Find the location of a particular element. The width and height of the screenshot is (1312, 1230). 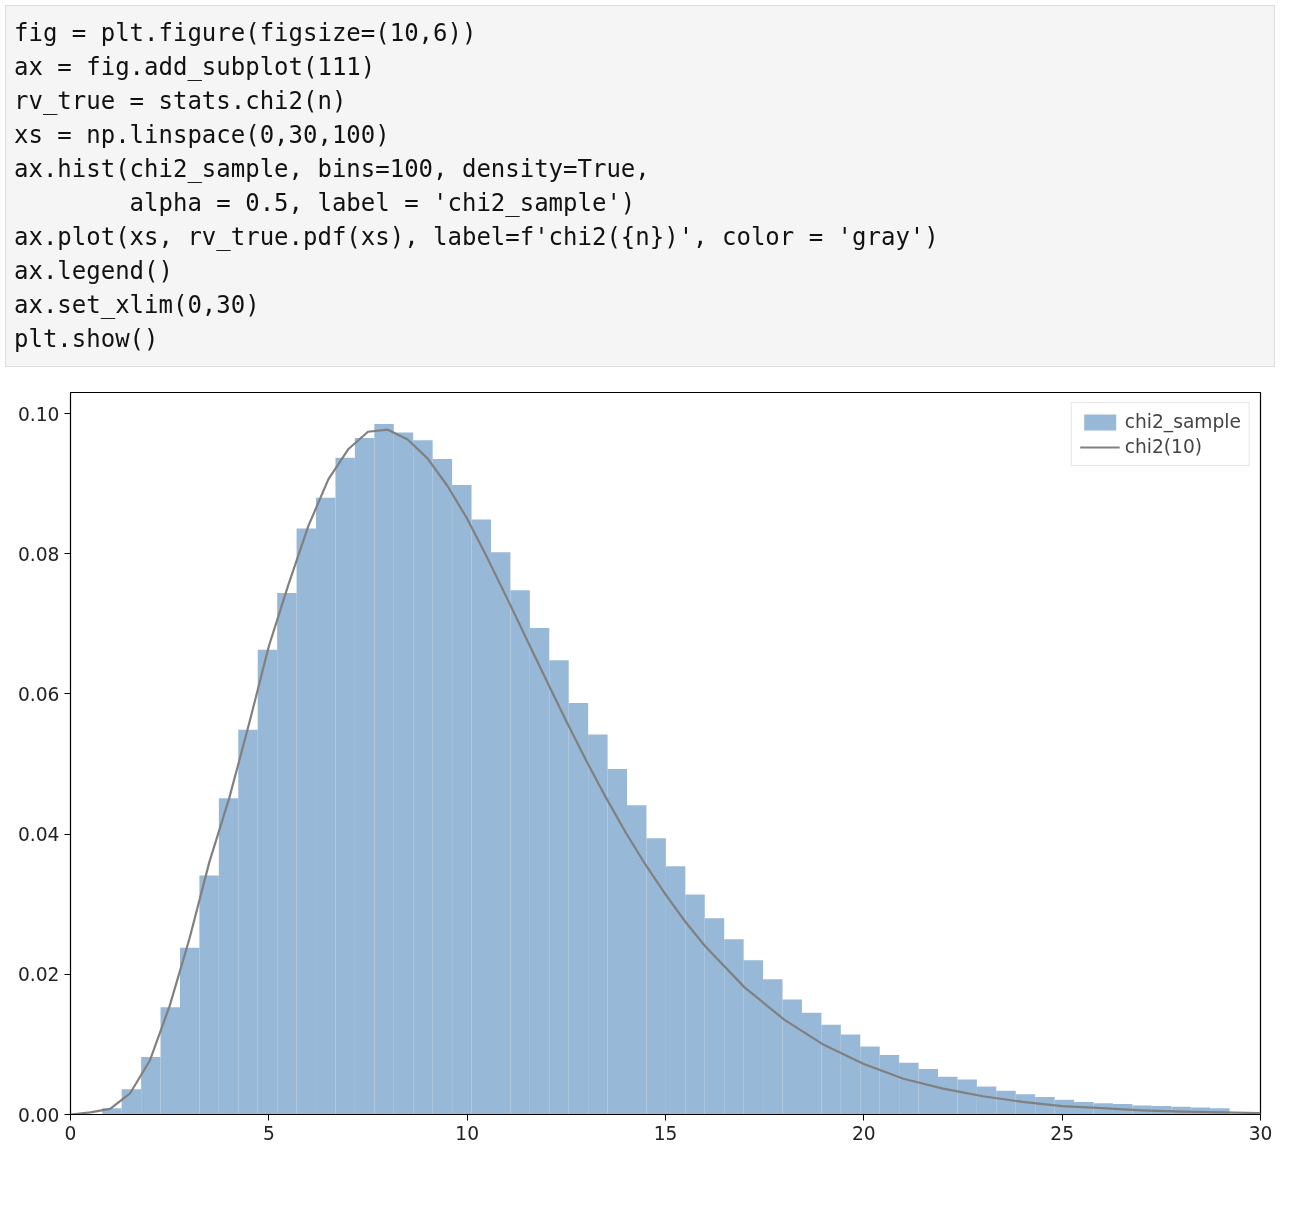

x-tick-label: 0 is located at coordinates (70, 1133).